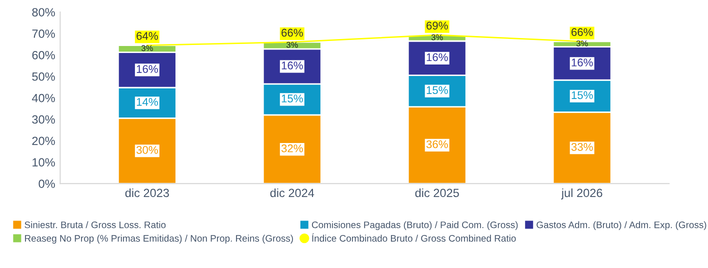 This screenshot has width=708, height=268. I want to click on y-tick-label: 0%, so click(46, 184).